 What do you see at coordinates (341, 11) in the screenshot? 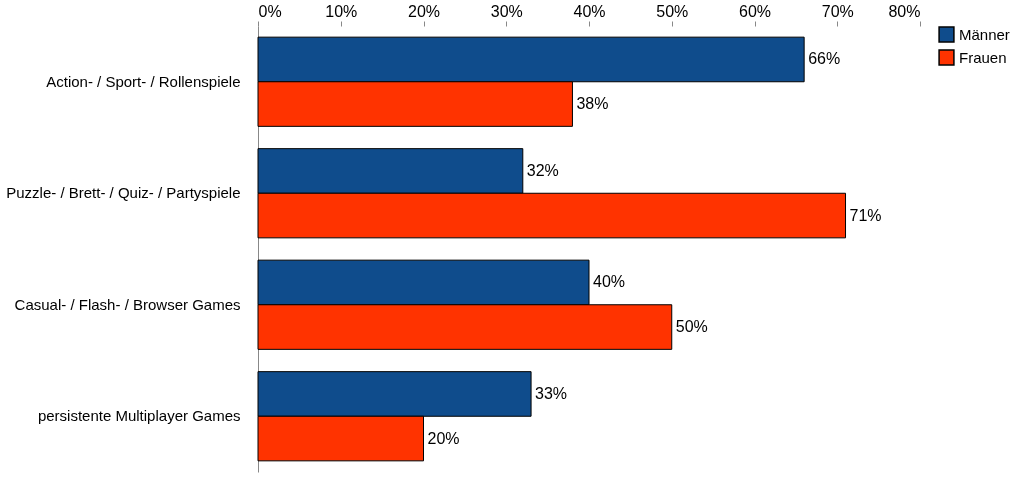
I see `x-tick-label: 10%` at bounding box center [341, 11].